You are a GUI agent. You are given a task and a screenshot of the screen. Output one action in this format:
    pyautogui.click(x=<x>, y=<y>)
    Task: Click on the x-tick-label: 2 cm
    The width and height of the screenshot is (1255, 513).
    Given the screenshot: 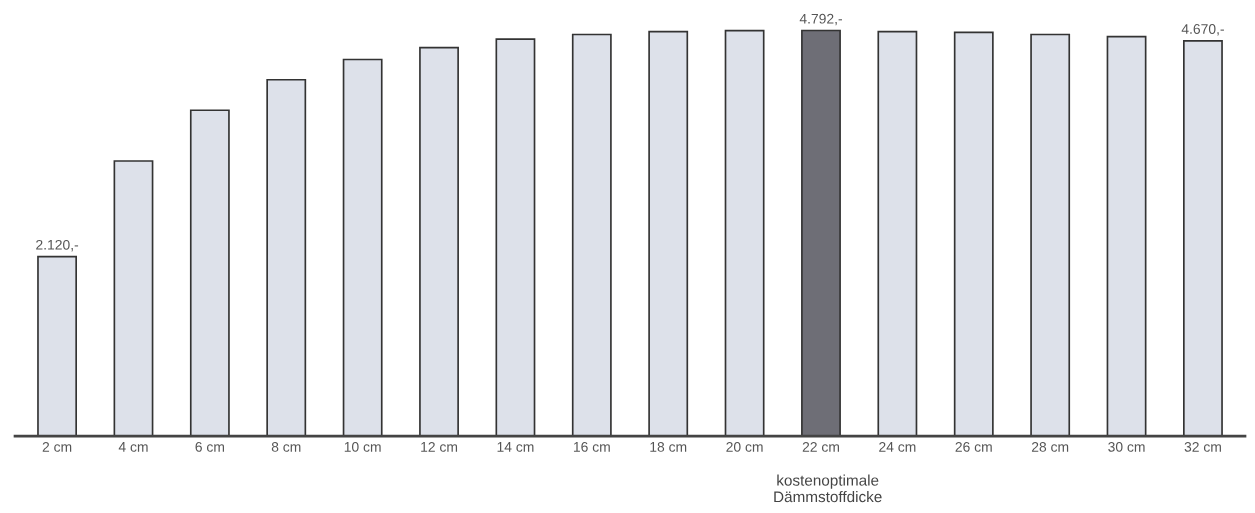 What is the action you would take?
    pyautogui.click(x=57, y=446)
    